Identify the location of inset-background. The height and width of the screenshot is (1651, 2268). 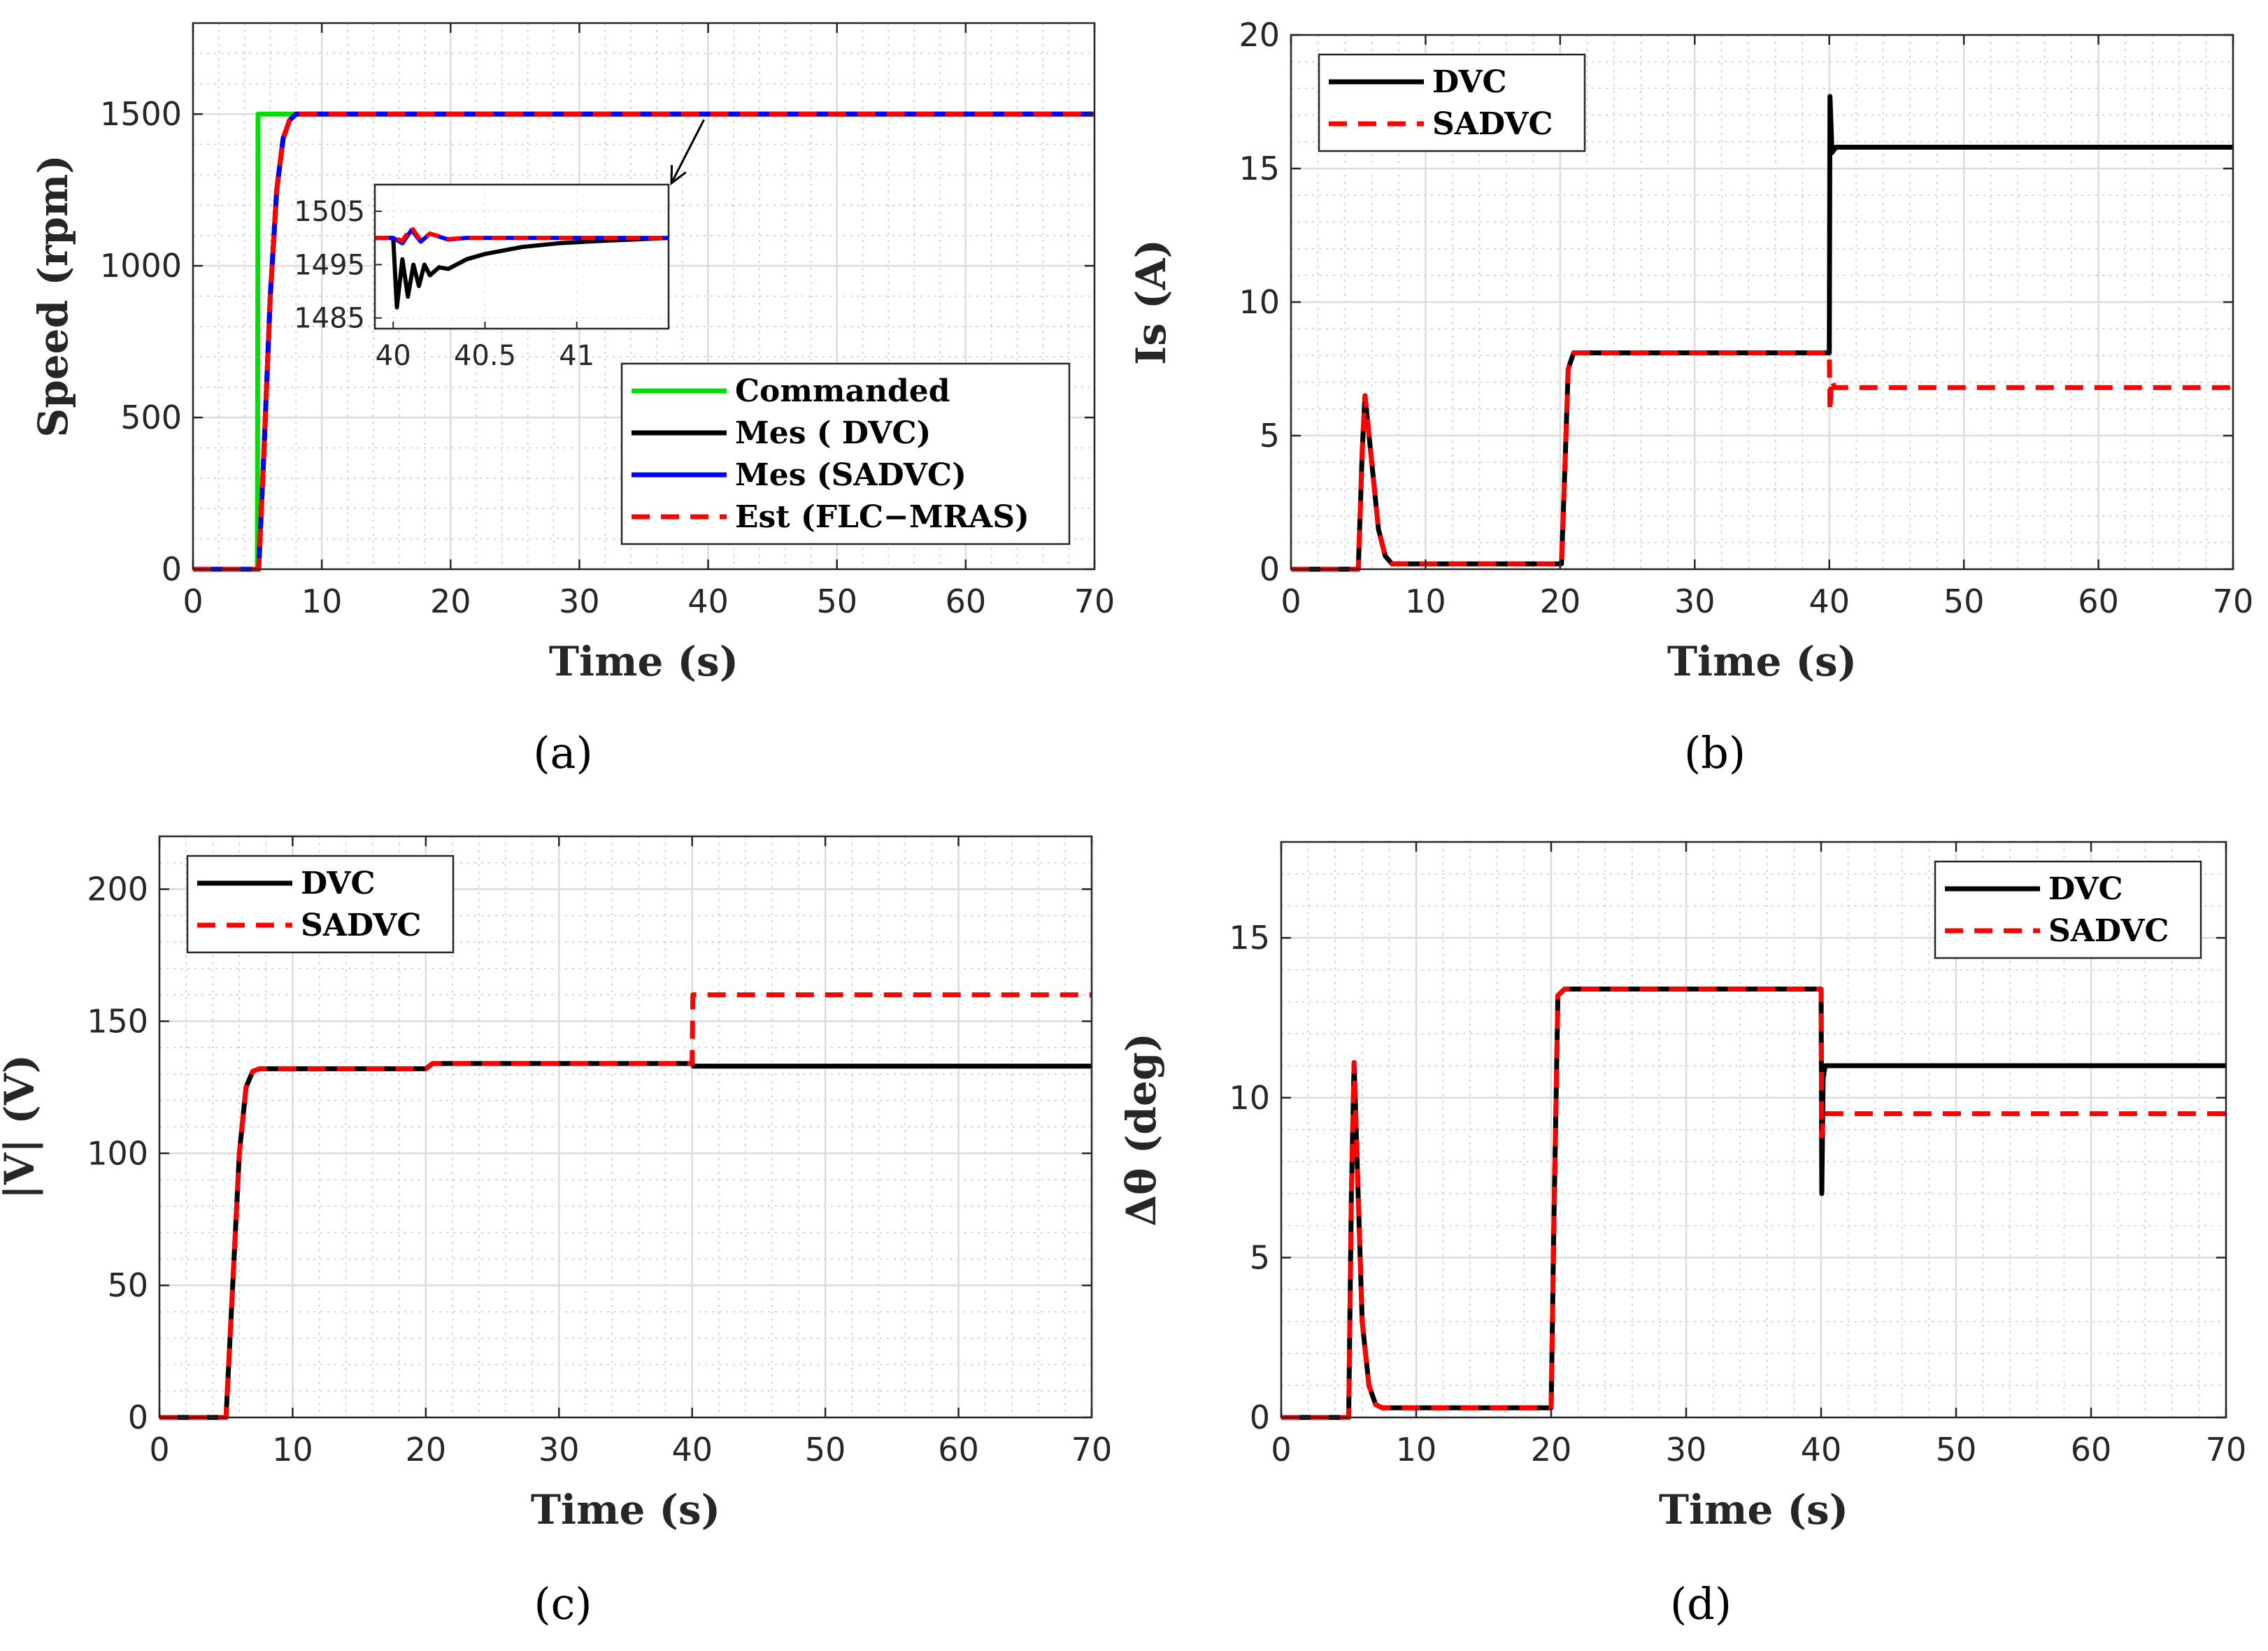
(522, 257).